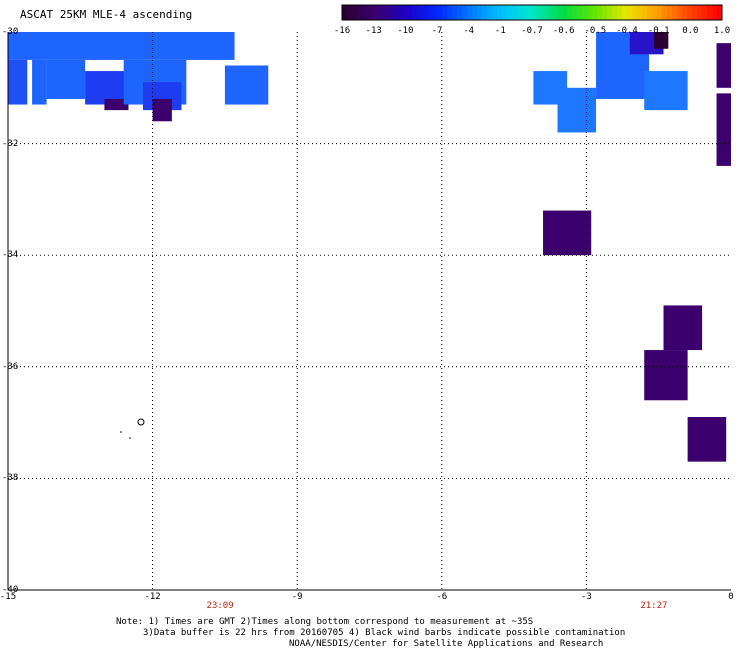 Image resolution: width=740 pixels, height=650 pixels. Describe the element at coordinates (532, 31) in the screenshot. I see `colorbar-tick-label: -0.7` at that location.